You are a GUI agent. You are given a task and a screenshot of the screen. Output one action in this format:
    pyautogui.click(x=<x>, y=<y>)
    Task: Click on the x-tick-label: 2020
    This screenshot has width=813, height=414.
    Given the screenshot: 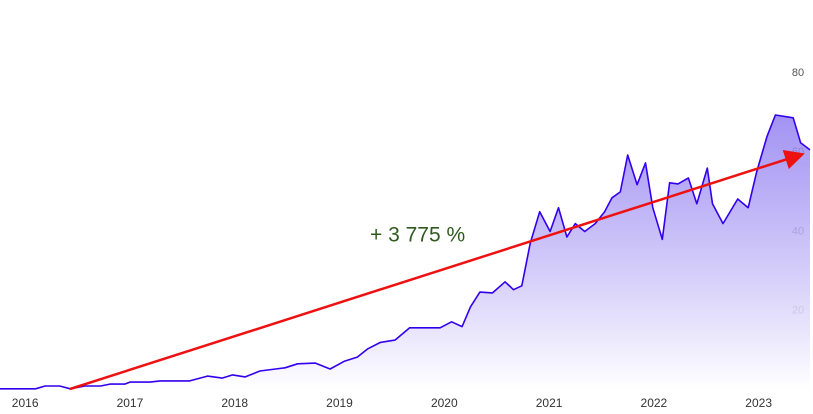 What is the action you would take?
    pyautogui.click(x=444, y=403)
    